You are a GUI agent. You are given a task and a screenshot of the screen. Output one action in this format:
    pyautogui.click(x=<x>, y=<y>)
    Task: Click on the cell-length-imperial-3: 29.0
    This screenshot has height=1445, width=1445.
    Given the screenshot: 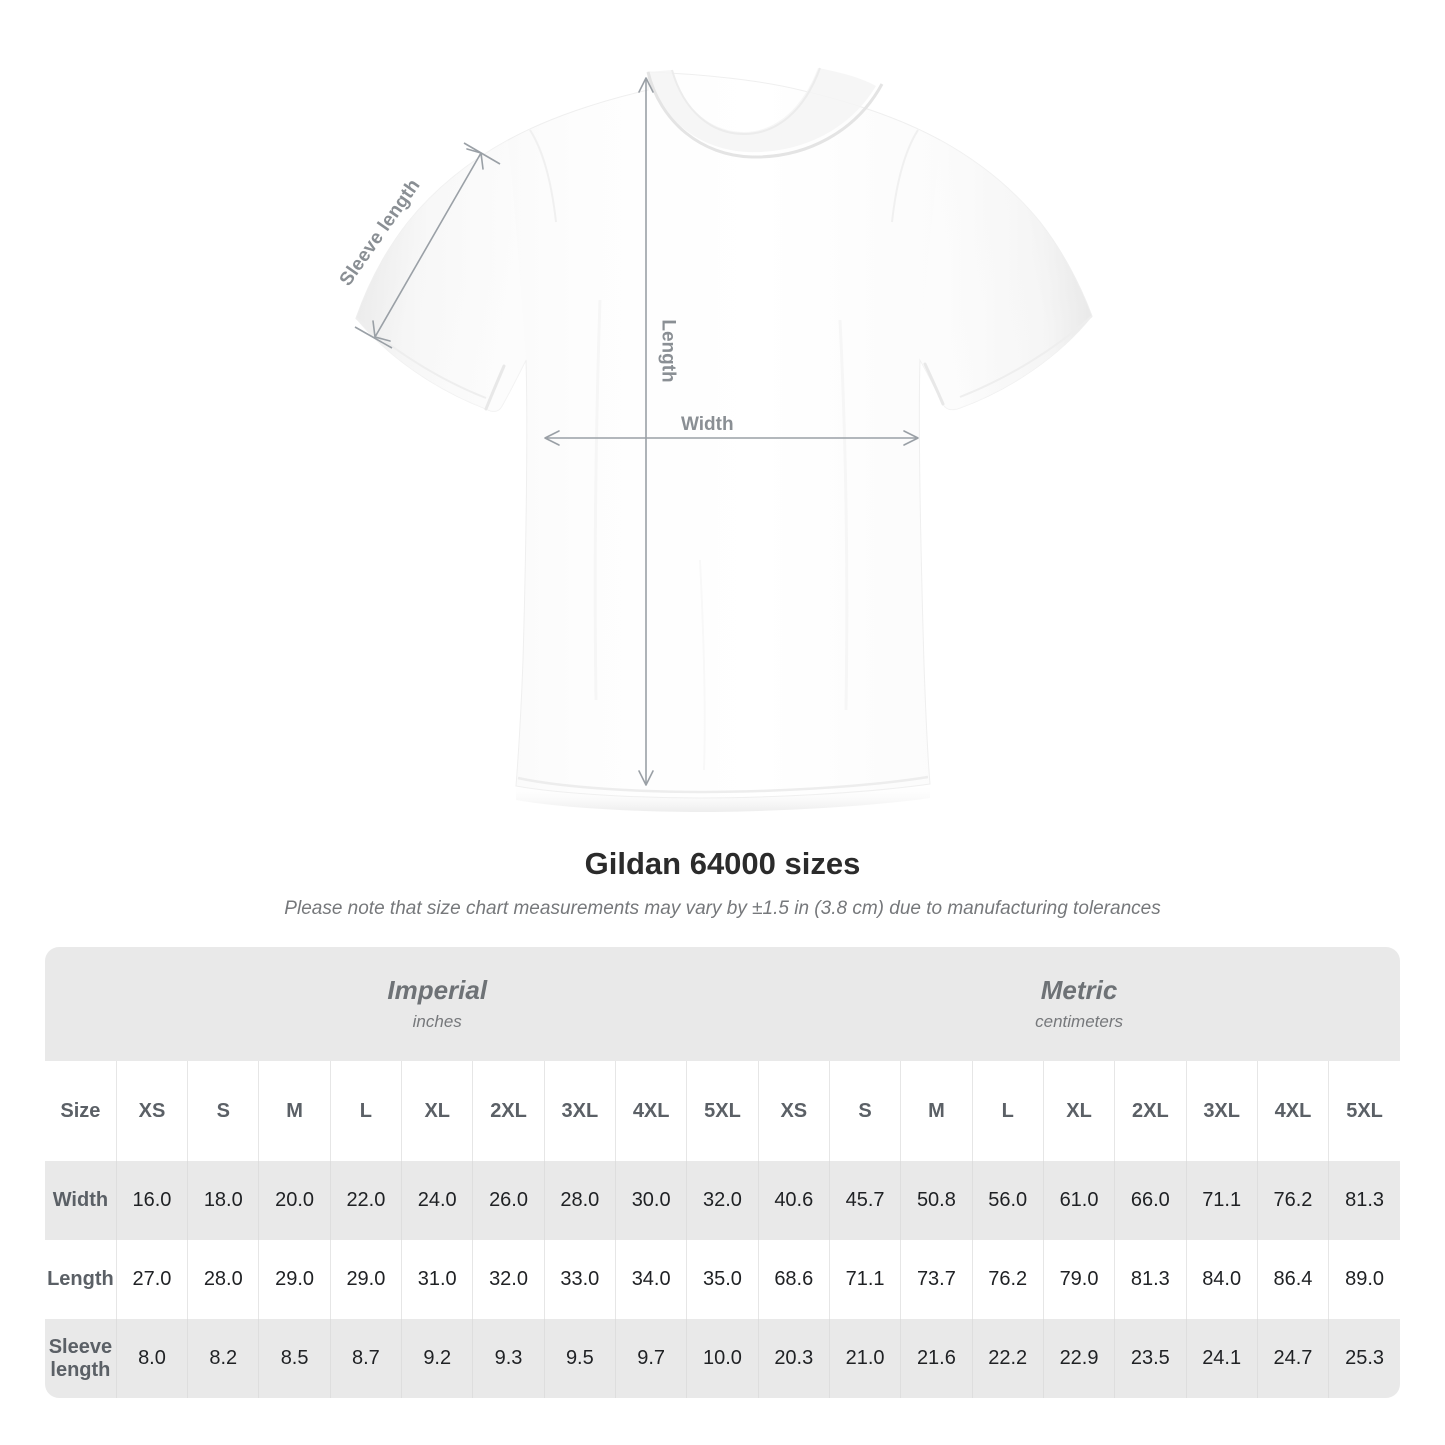 What is the action you would take?
    pyautogui.click(x=365, y=1279)
    